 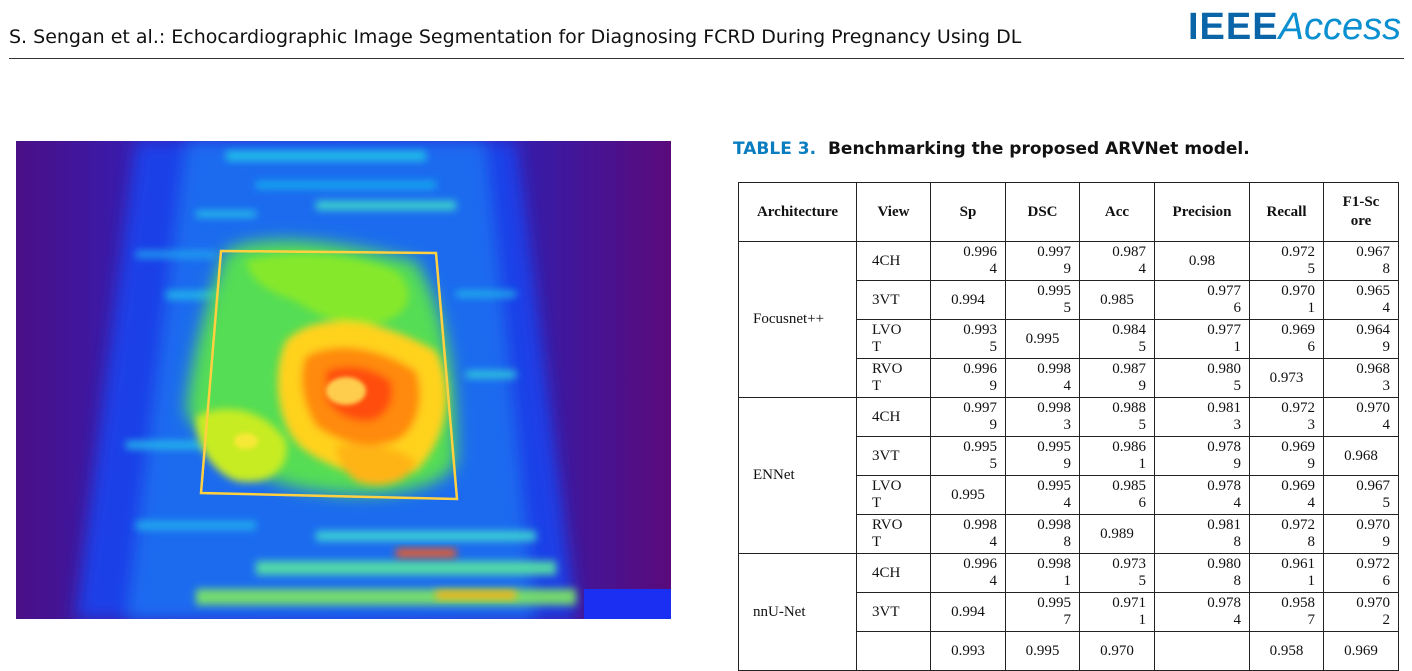 What do you see at coordinates (1373, 377) in the screenshot?
I see `f1-value: 0.9683` at bounding box center [1373, 377].